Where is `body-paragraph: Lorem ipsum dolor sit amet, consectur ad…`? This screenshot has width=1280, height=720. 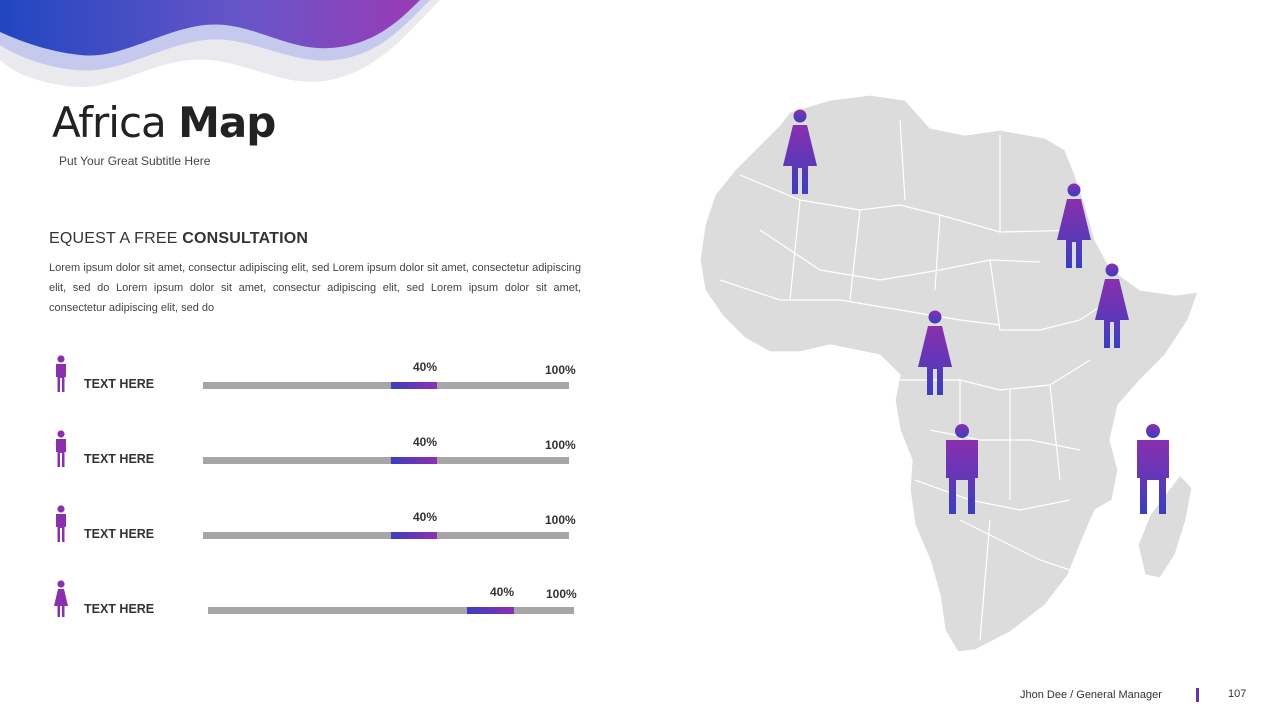 body-paragraph: Lorem ipsum dolor sit amet, consectur ad… is located at coordinates (315, 288).